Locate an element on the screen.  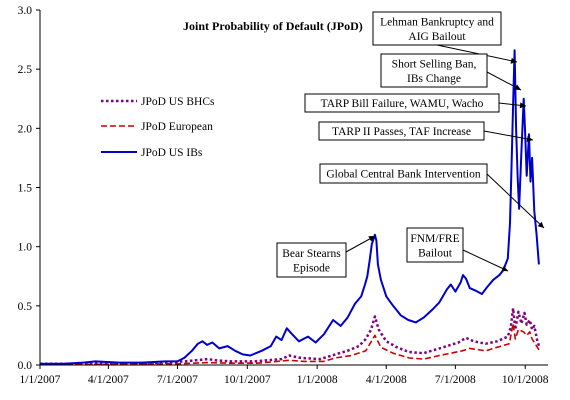
x-tick-label: 10/1/2008 is located at coordinates (525, 380).